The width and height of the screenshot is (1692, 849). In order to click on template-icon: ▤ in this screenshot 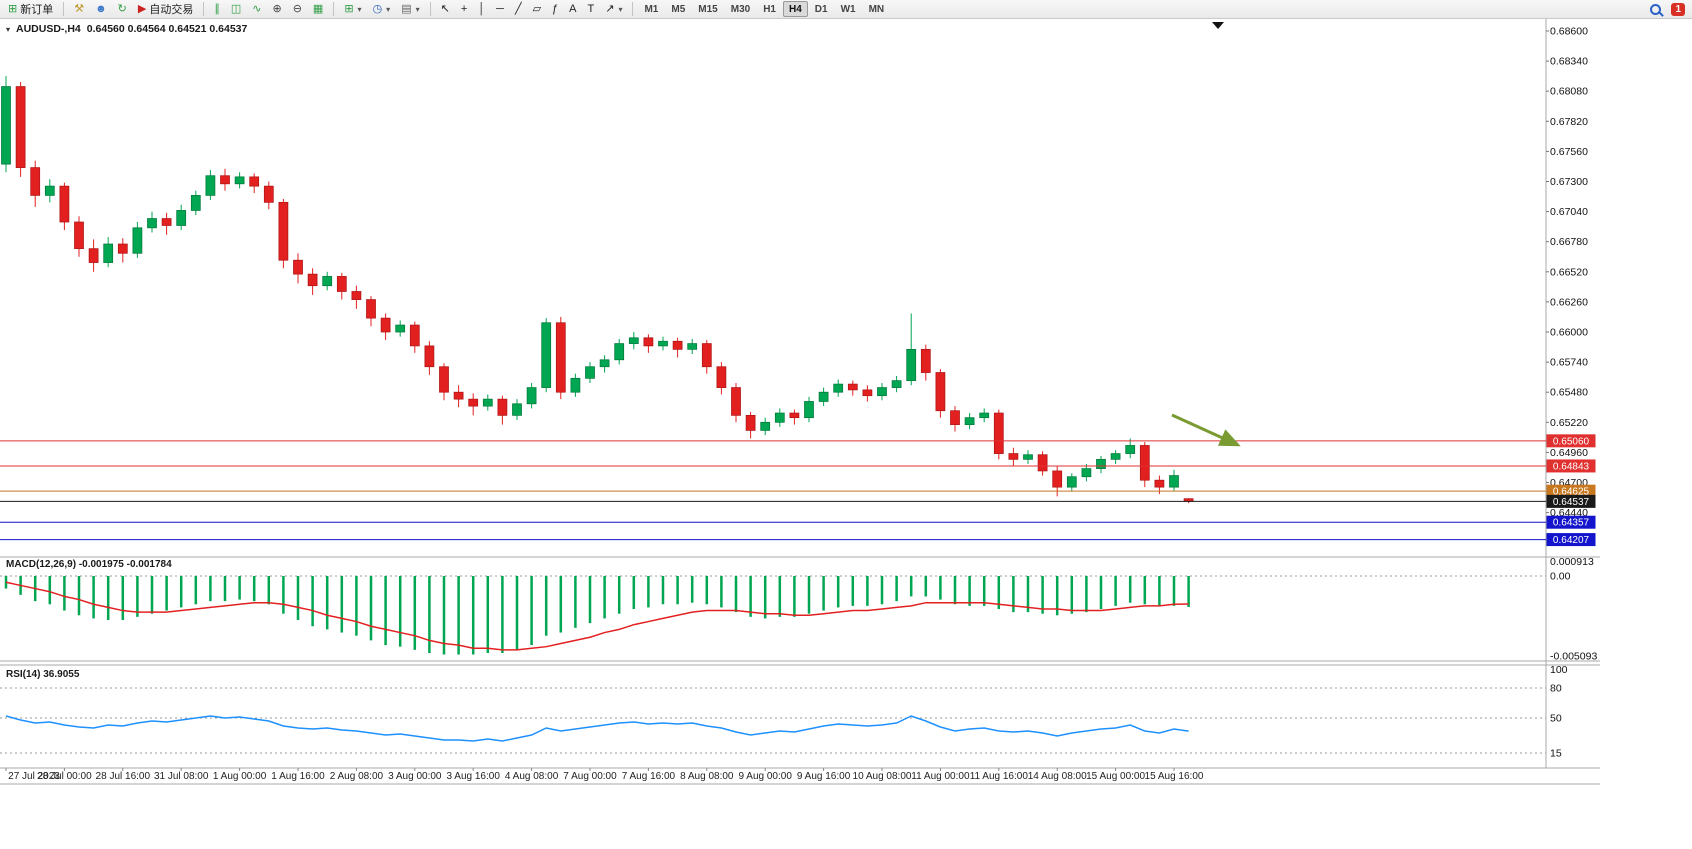, I will do `click(406, 8)`.